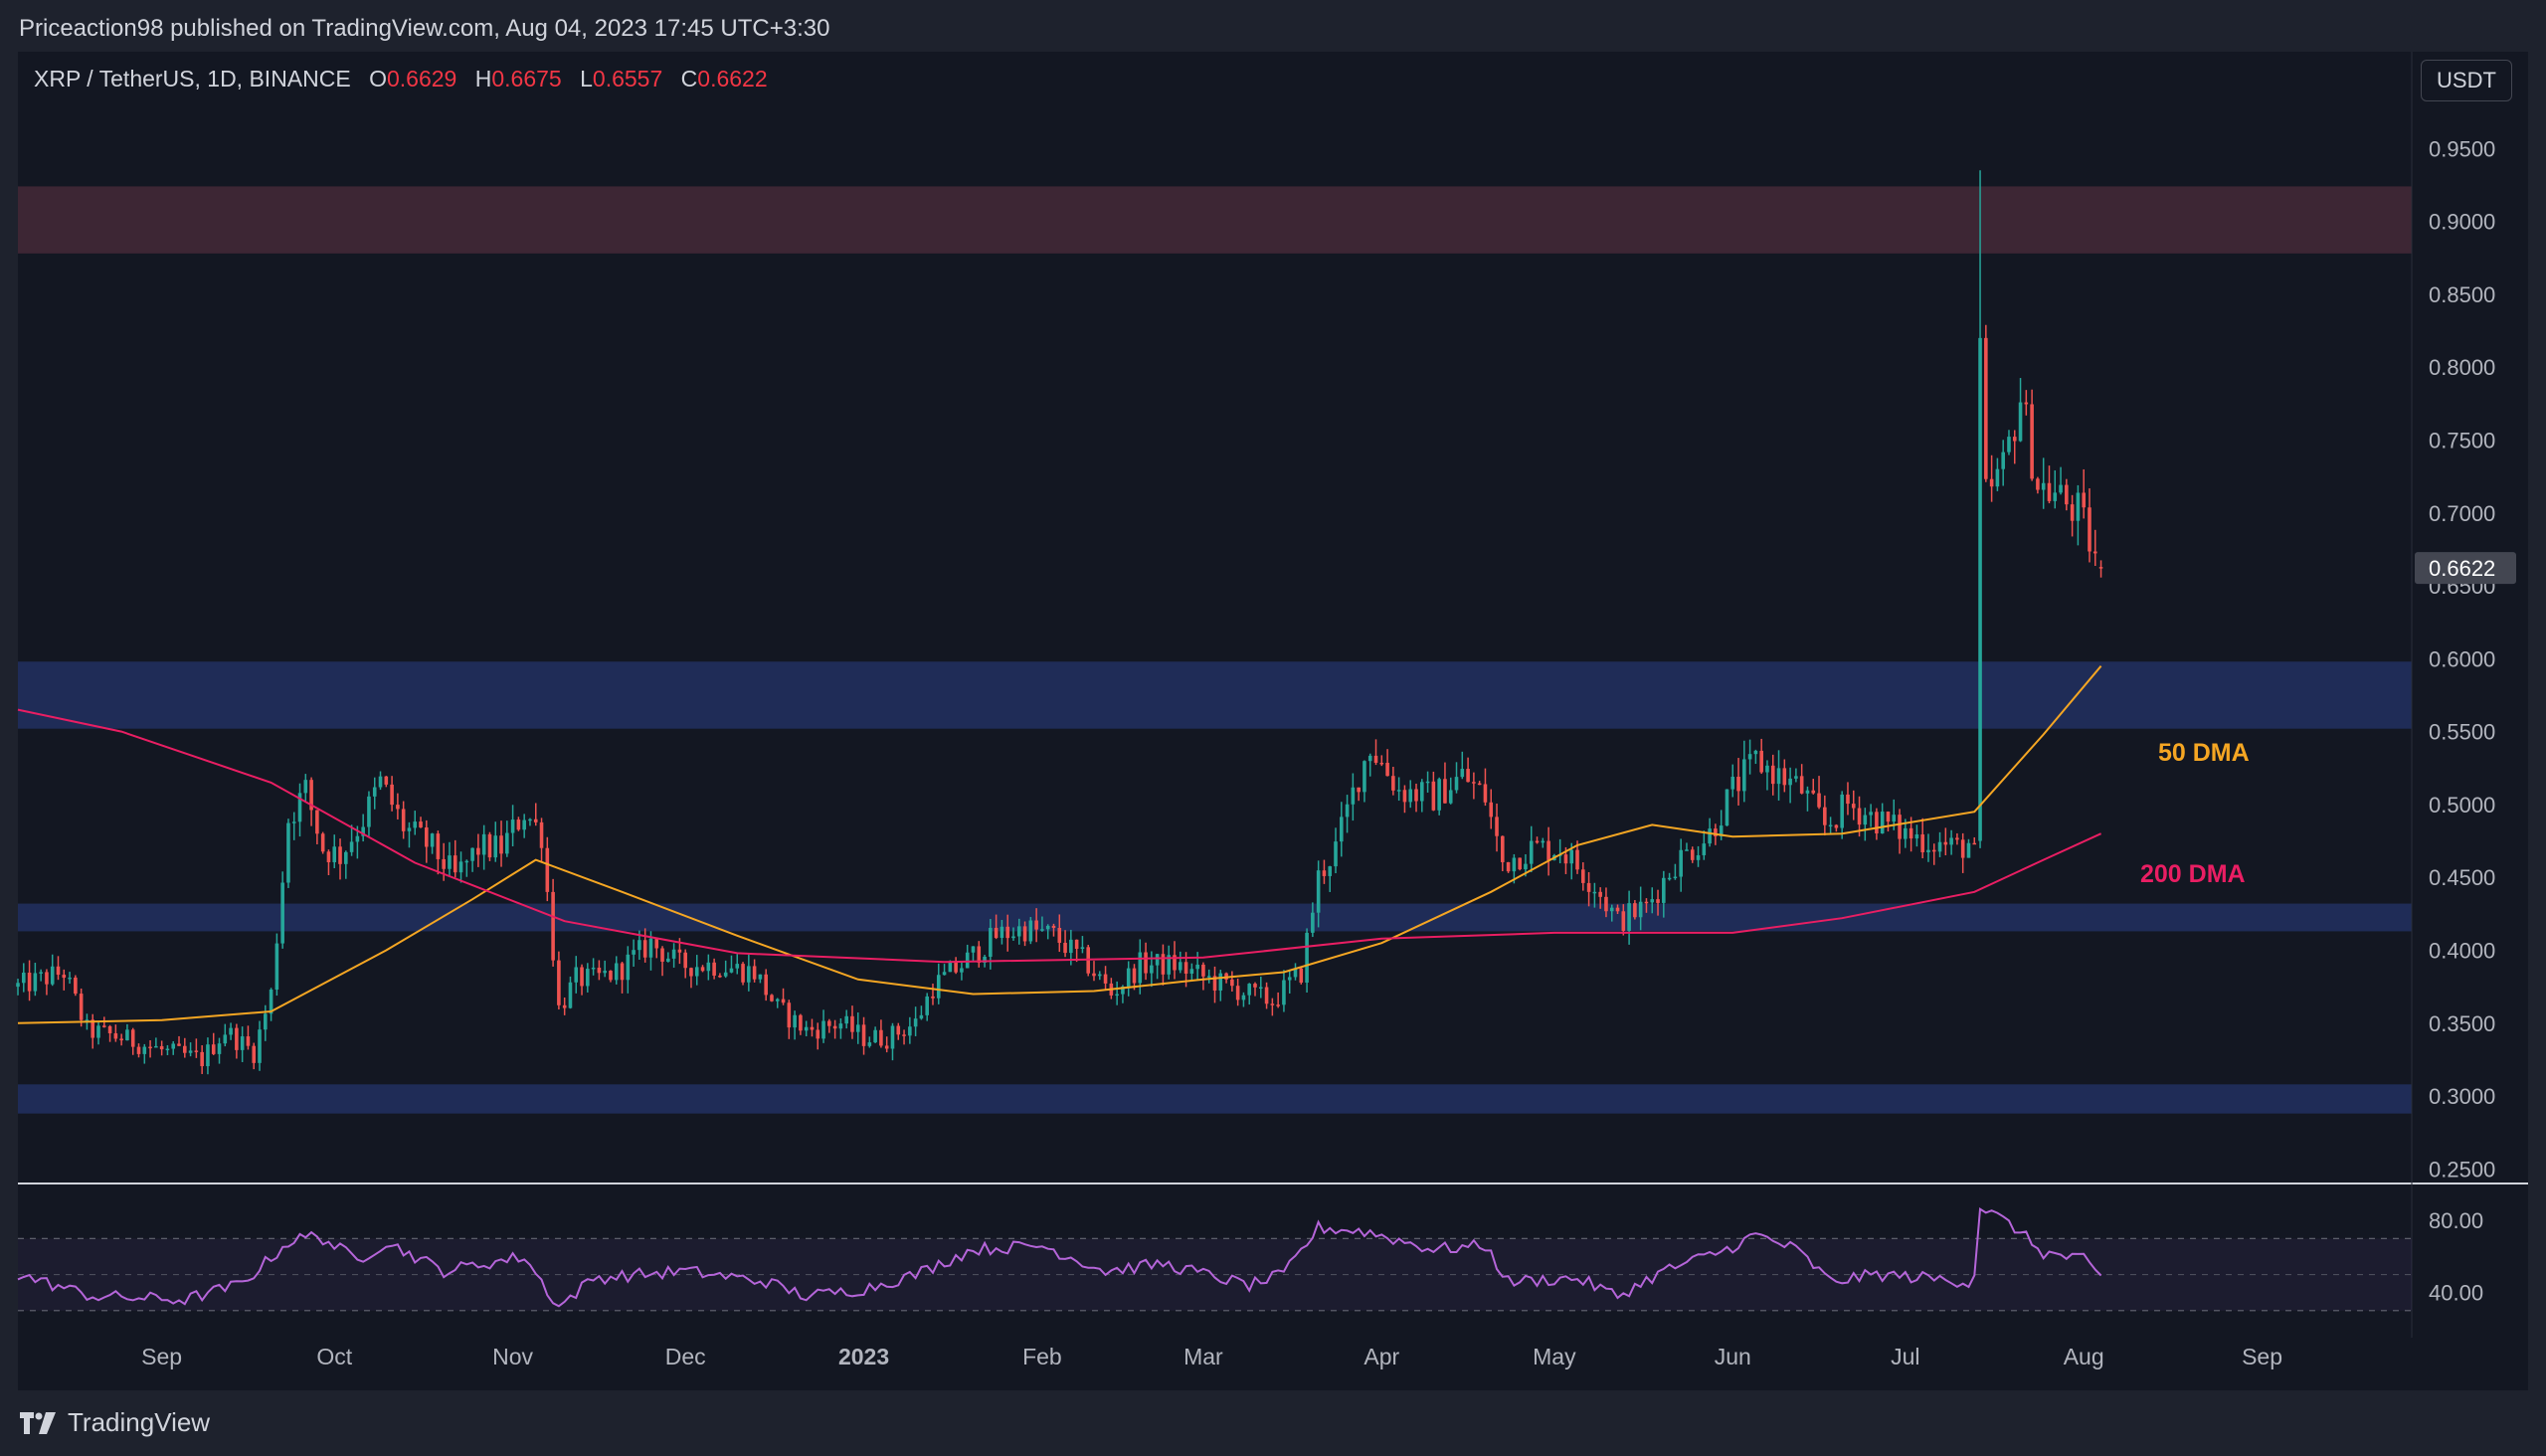 This screenshot has width=2546, height=1456. What do you see at coordinates (627, 78) in the screenshot?
I see `low-value: 0.6557` at bounding box center [627, 78].